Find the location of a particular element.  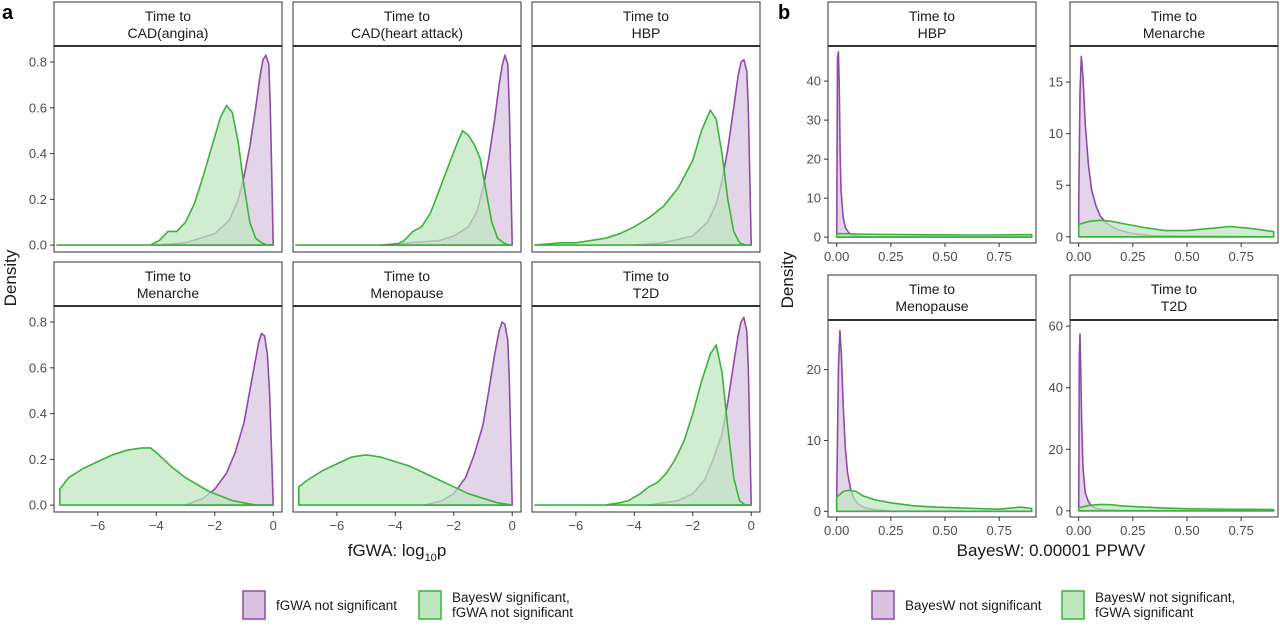

x-tick-label: −6 is located at coordinates (97, 525).